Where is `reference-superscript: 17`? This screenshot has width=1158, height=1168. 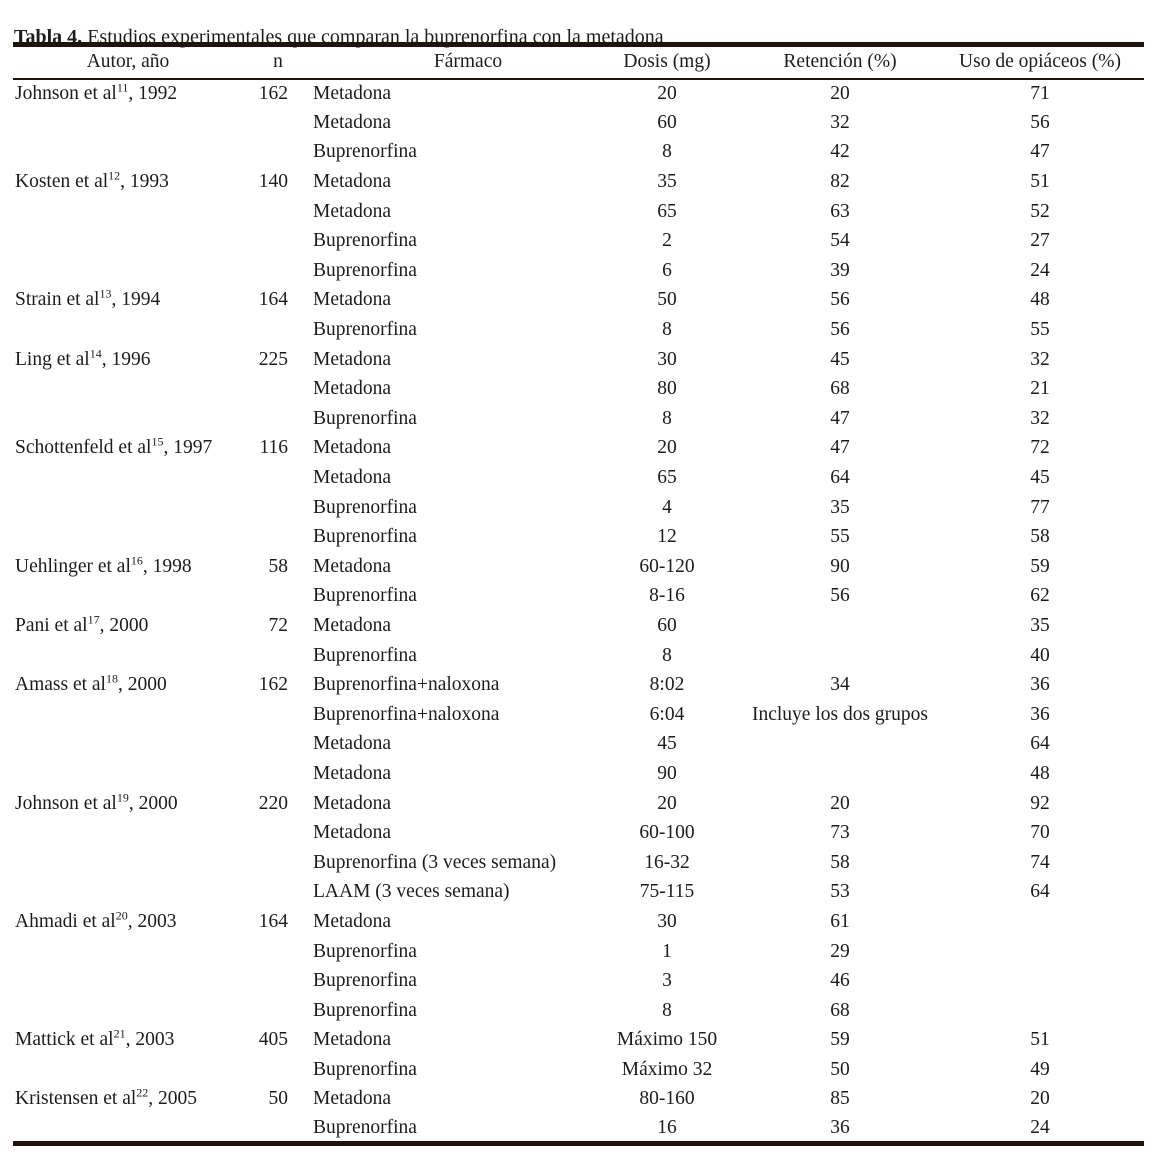
reference-superscript: 17 is located at coordinates (93, 619).